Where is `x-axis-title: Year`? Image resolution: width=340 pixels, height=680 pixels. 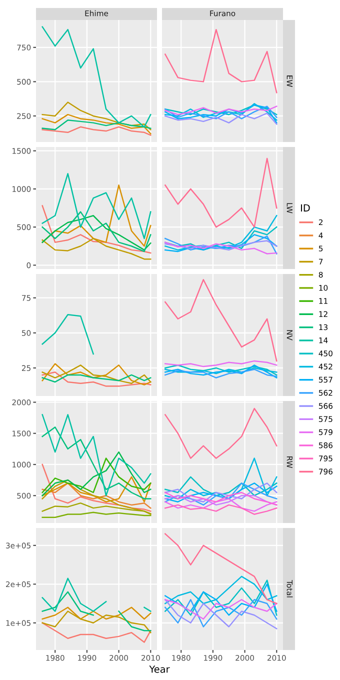
x-axis-title: Year is located at coordinates (159, 669).